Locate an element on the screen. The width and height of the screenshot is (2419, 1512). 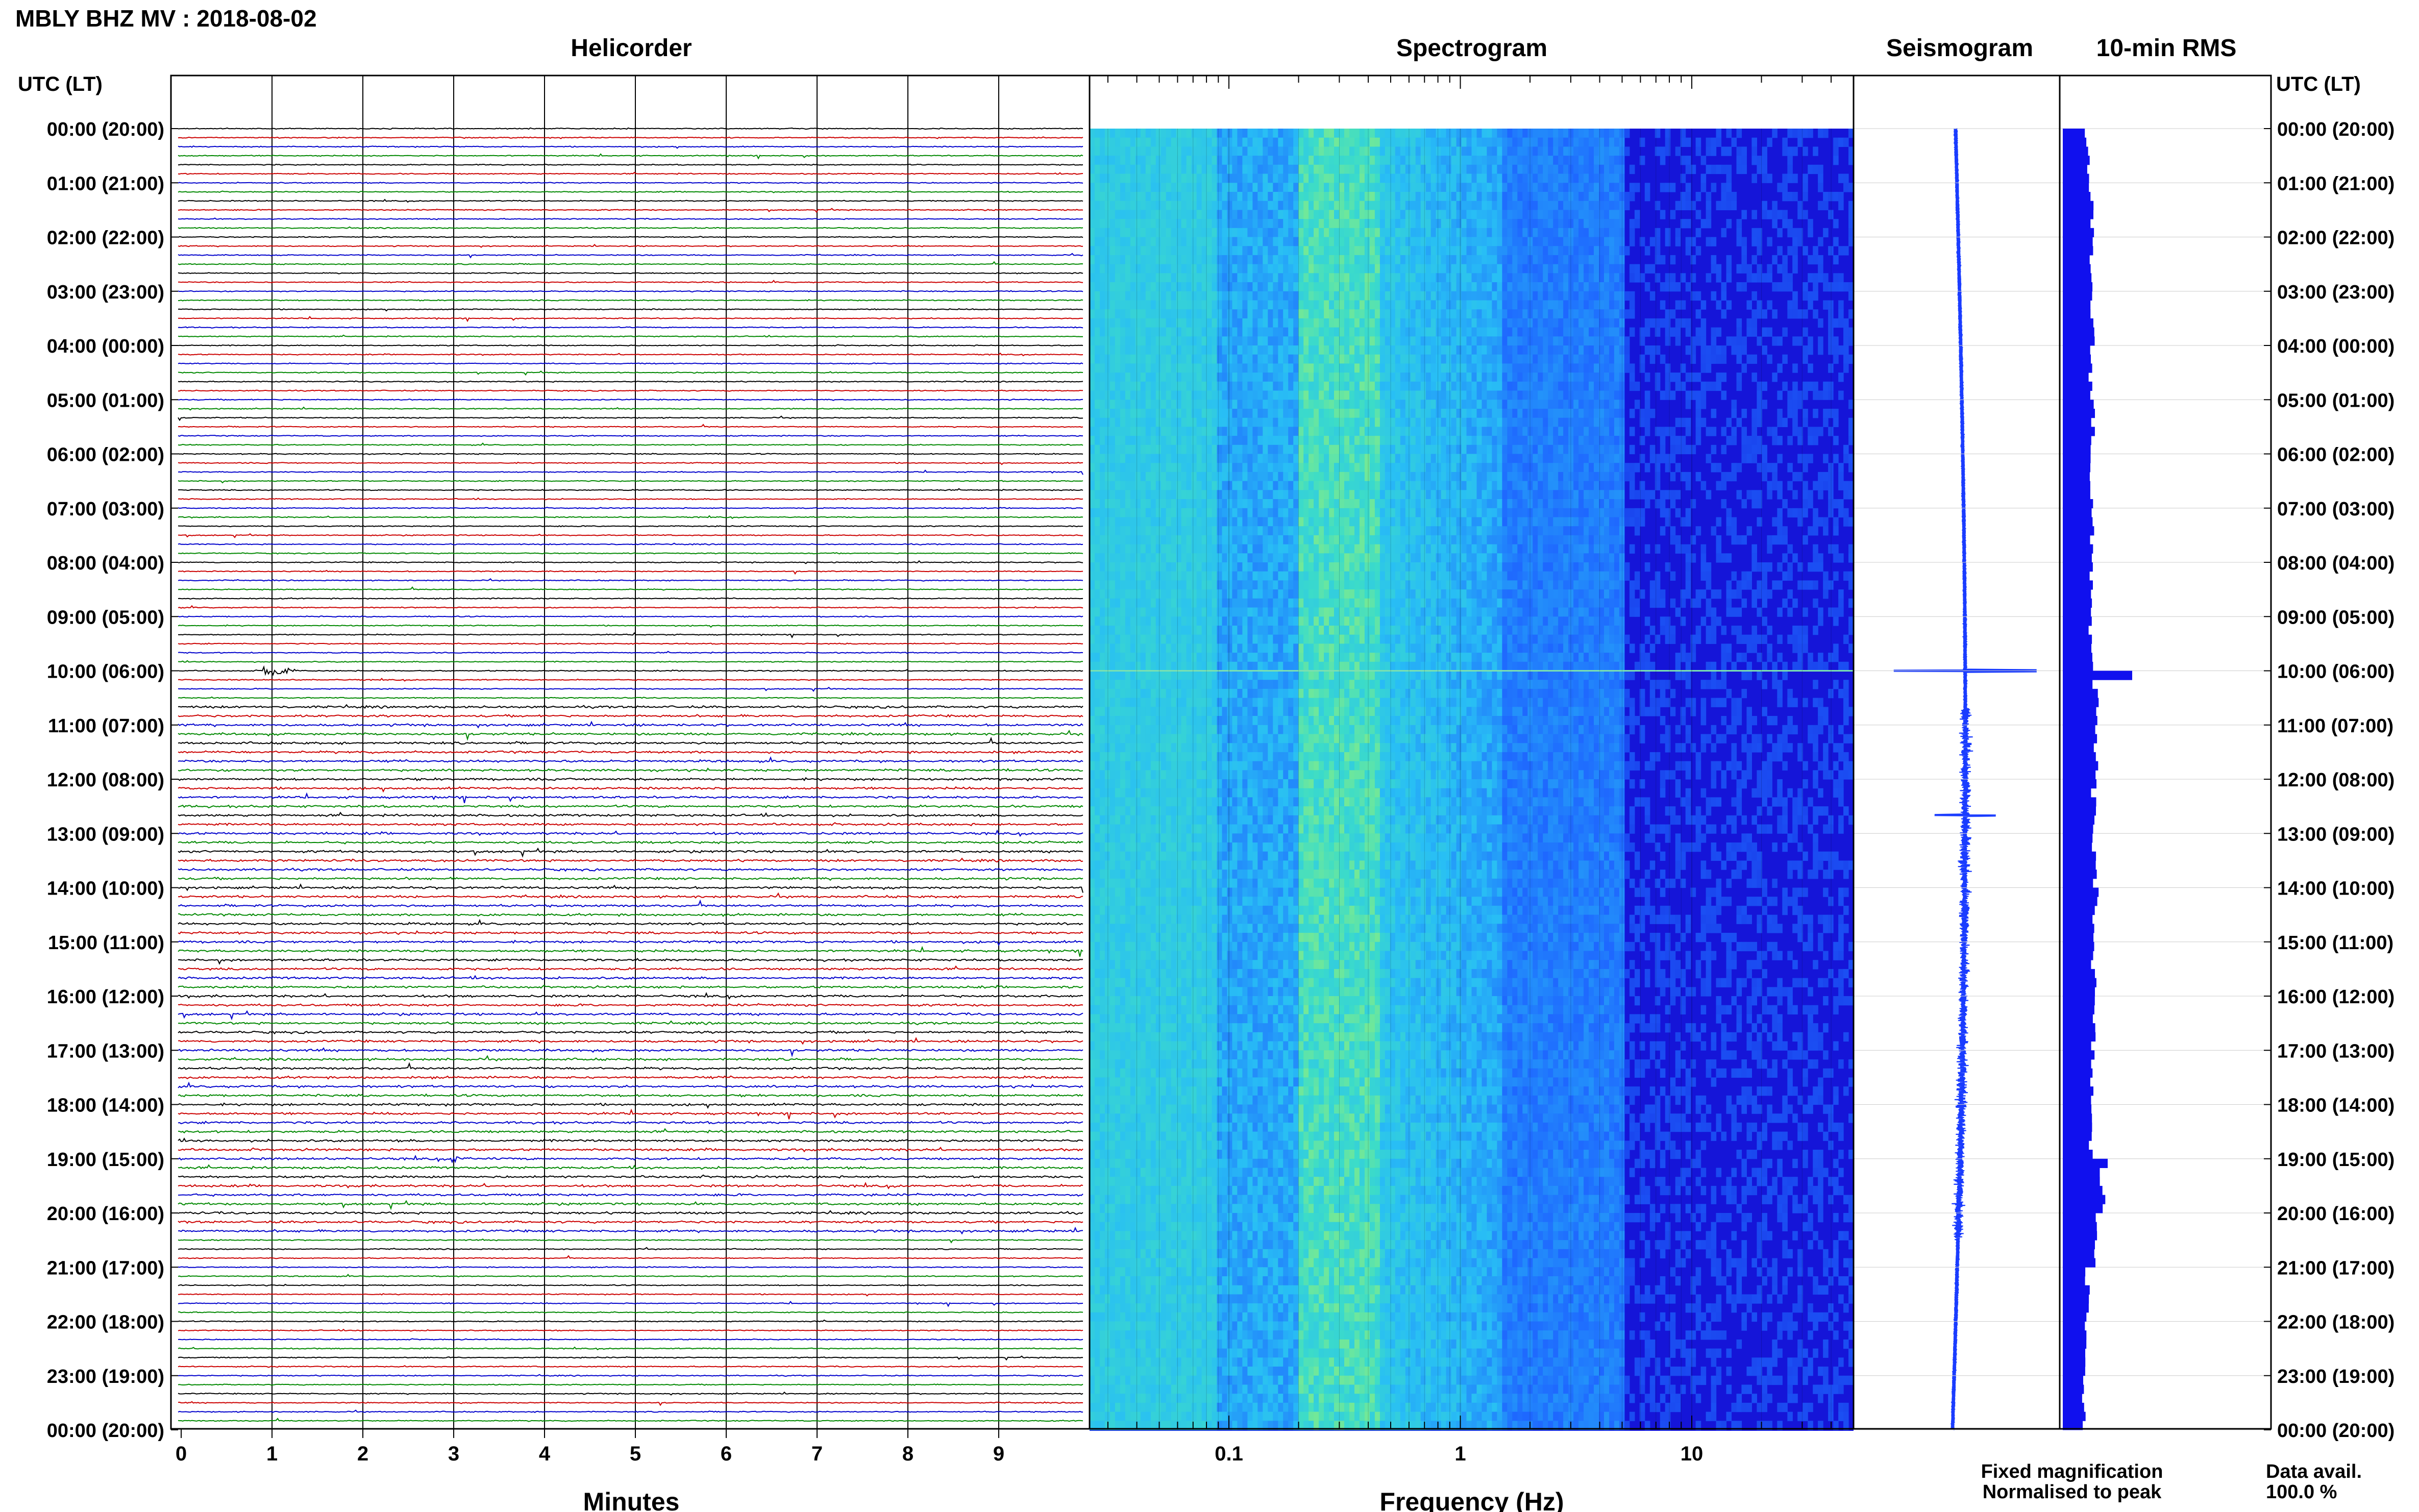
helicorder-trace is located at coordinates (630, 588).